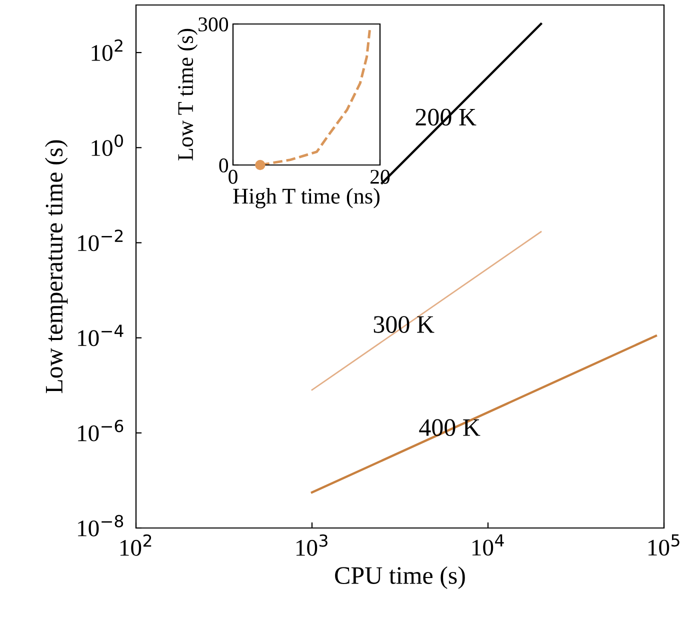 Image resolution: width=688 pixels, height=628 pixels. I want to click on y-tick-label: 10$^{−8}$, so click(101, 525).